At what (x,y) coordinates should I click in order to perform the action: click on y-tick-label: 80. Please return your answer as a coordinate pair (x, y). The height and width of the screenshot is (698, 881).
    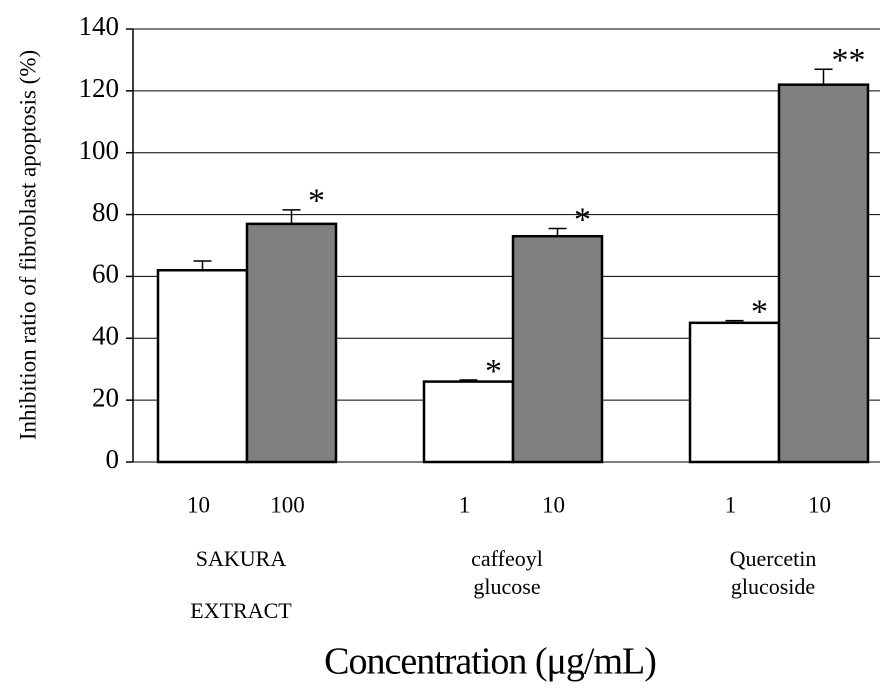
    Looking at the image, I should click on (105, 212).